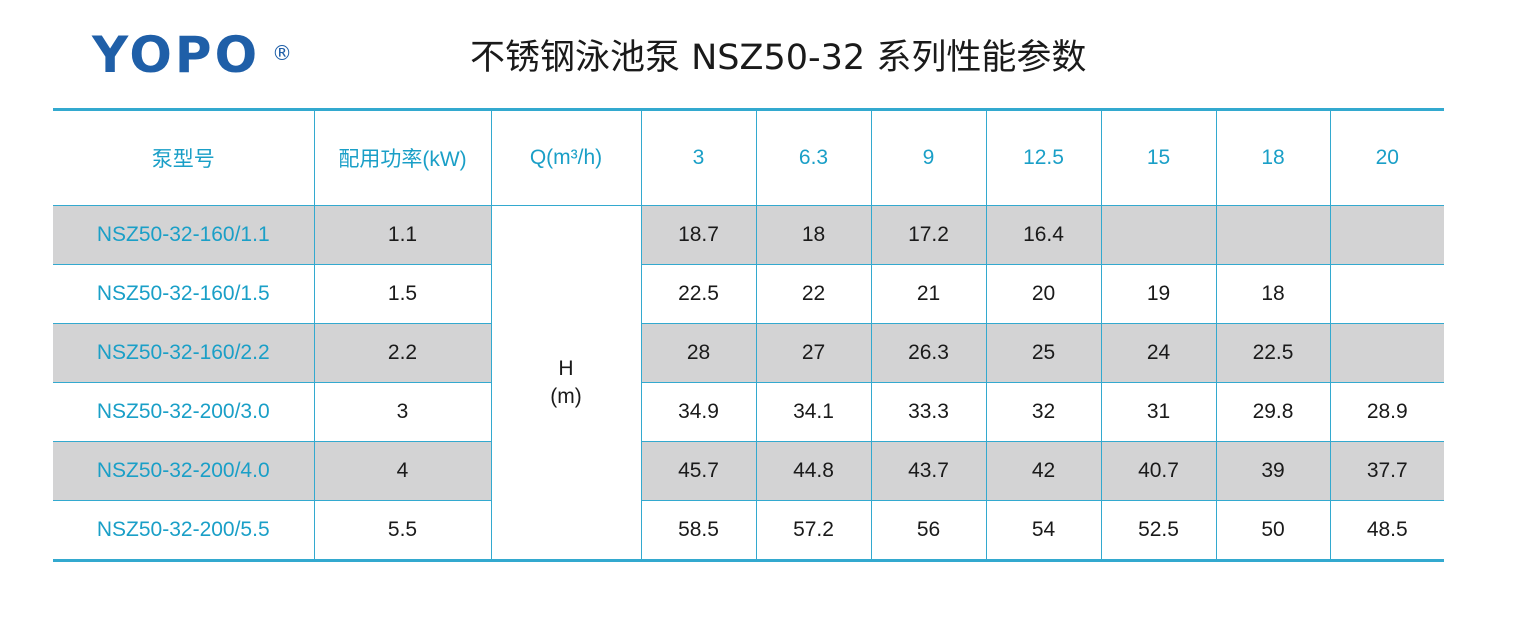  Describe the element at coordinates (1043, 294) in the screenshot. I see `head-value-cell: 20` at that location.